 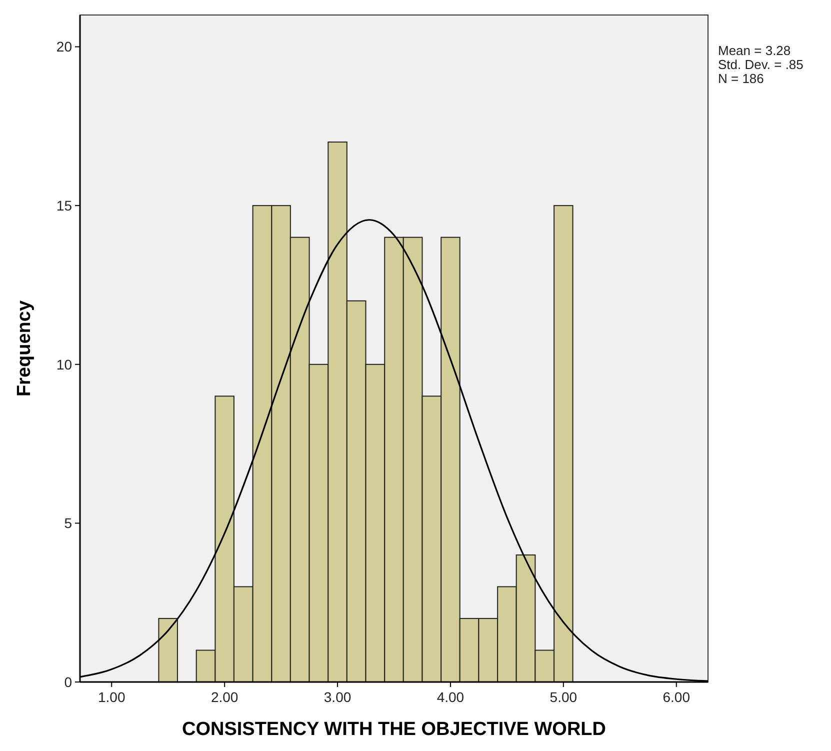 I want to click on text: Mean = 3.28, so click(x=754, y=50).